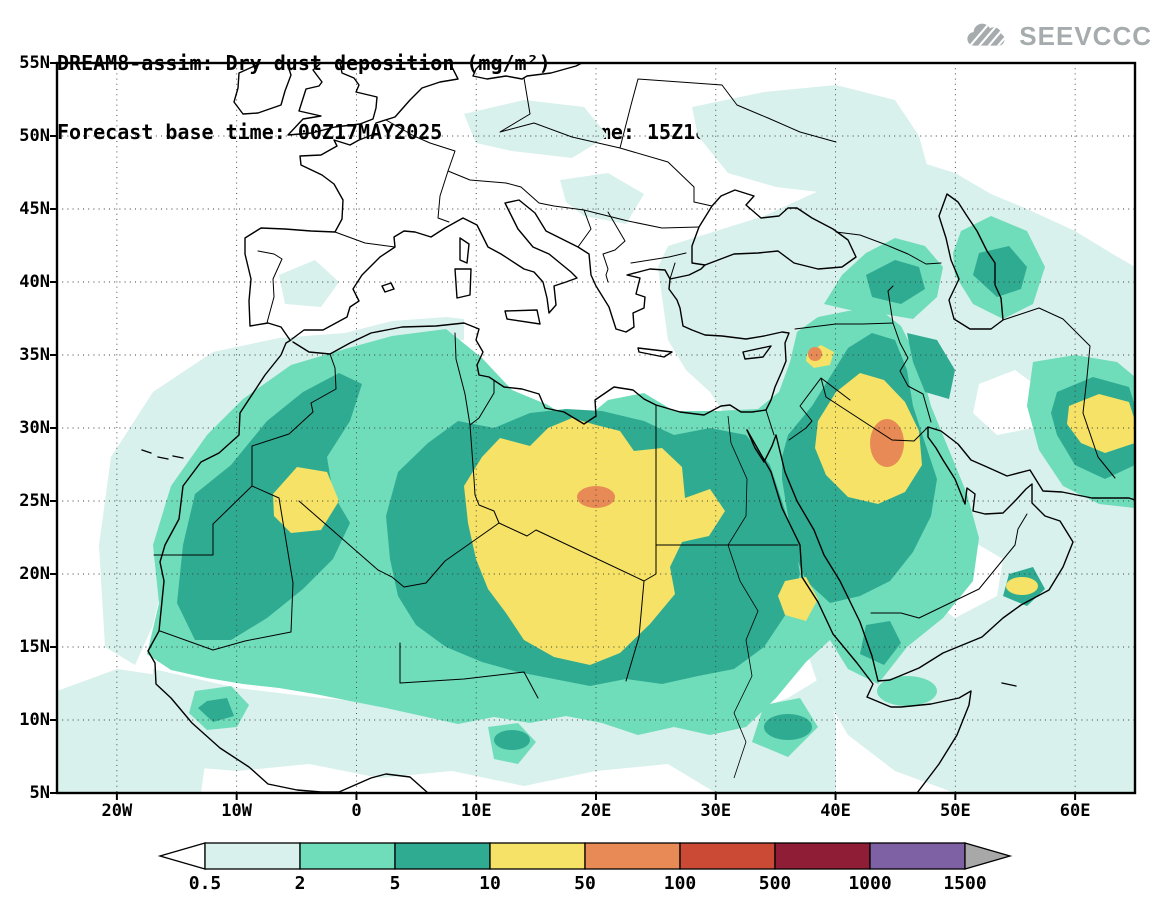 Image resolution: width=1165 pixels, height=907 pixels. What do you see at coordinates (774, 229) in the screenshot?
I see `coastline-black-sea` at bounding box center [774, 229].